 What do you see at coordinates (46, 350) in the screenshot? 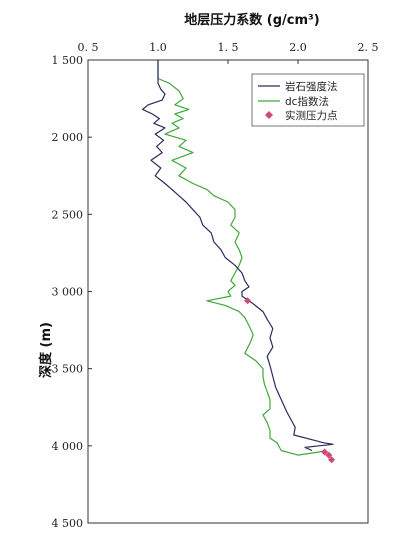
I see `y-axis-label: 深度 (m)` at bounding box center [46, 350].